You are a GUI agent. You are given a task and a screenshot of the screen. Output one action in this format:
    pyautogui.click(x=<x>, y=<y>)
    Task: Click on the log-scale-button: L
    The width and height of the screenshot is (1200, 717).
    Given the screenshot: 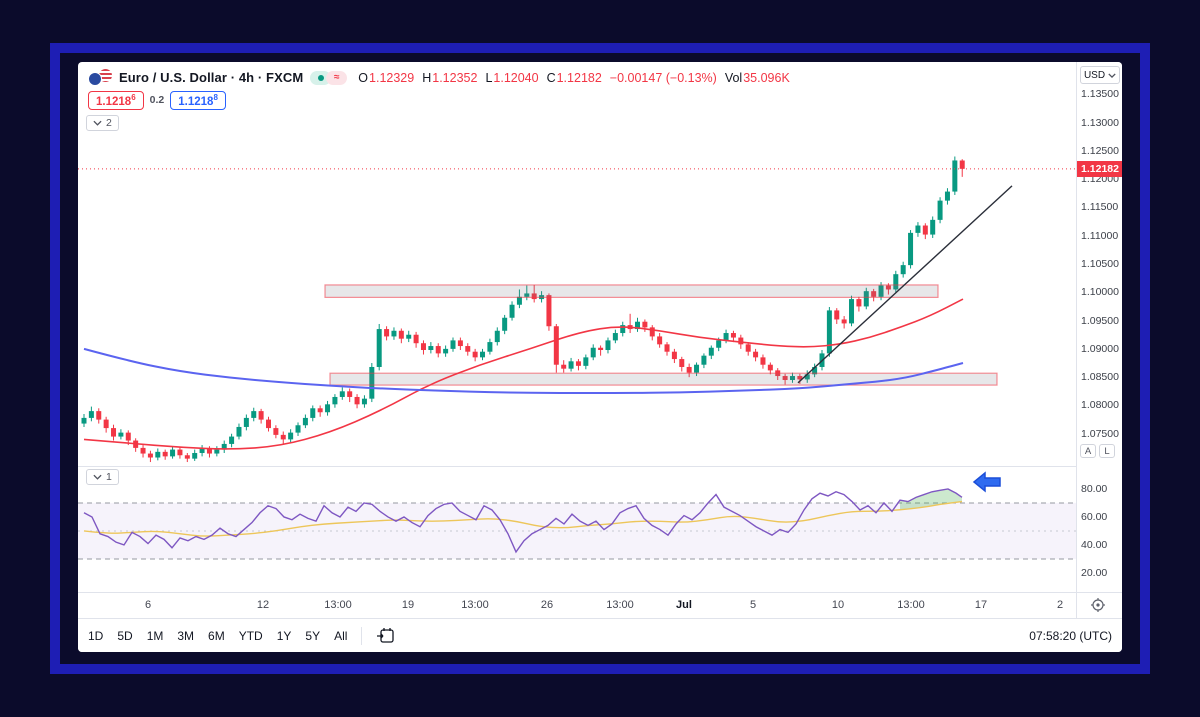 What is the action you would take?
    pyautogui.click(x=1107, y=451)
    